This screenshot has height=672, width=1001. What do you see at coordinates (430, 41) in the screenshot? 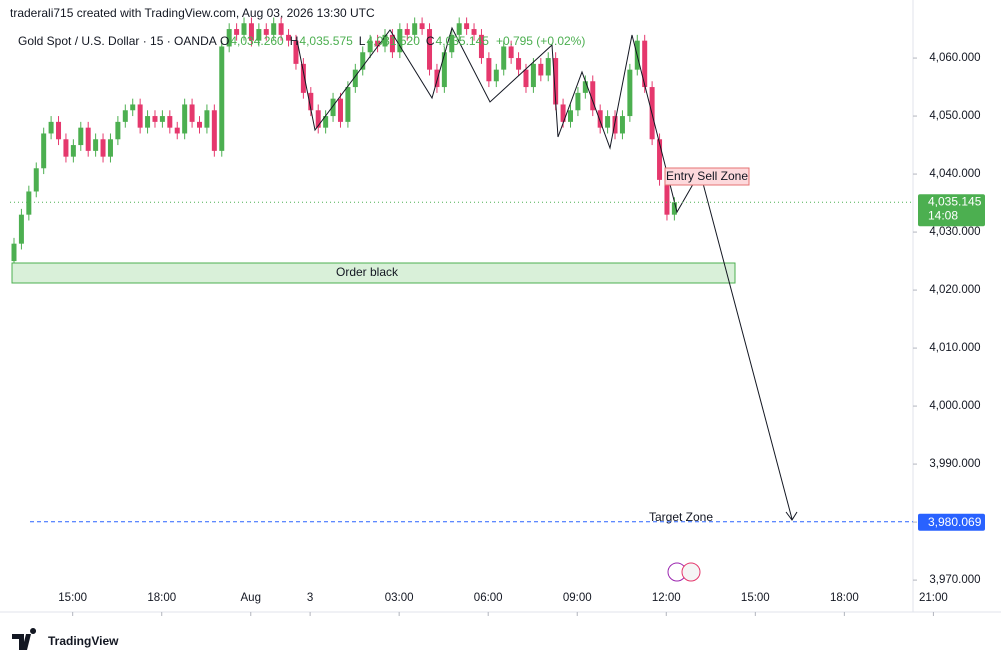
I see `readout-key: C` at bounding box center [430, 41].